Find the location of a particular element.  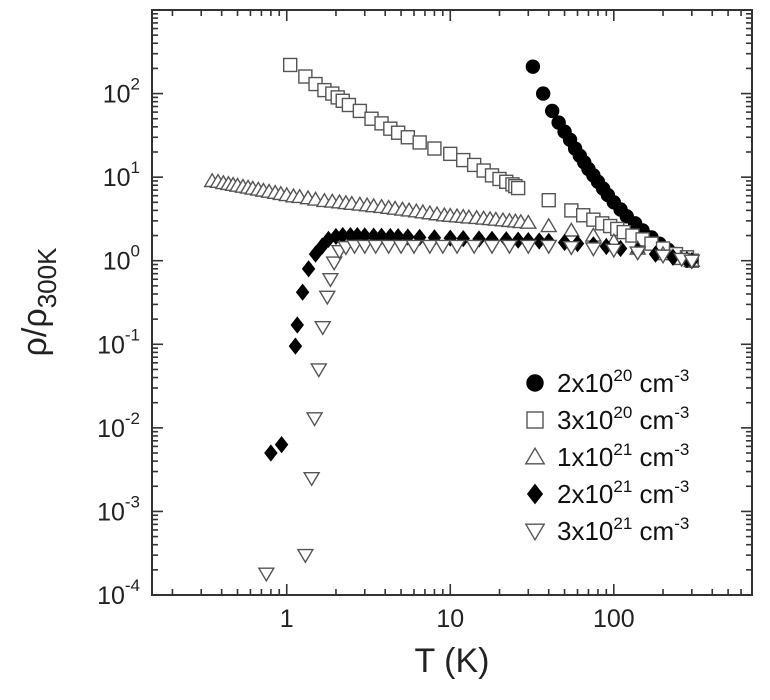

legend-item: 3x1021 cm-3 is located at coordinates (606, 530).